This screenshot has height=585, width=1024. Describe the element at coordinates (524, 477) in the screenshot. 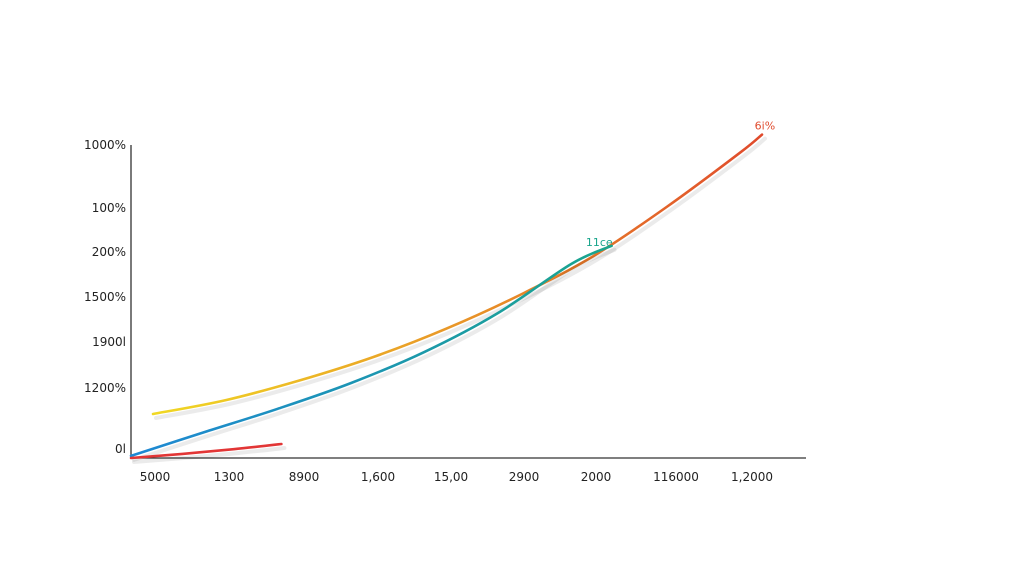

I see `x-tick-label: 2900` at that location.